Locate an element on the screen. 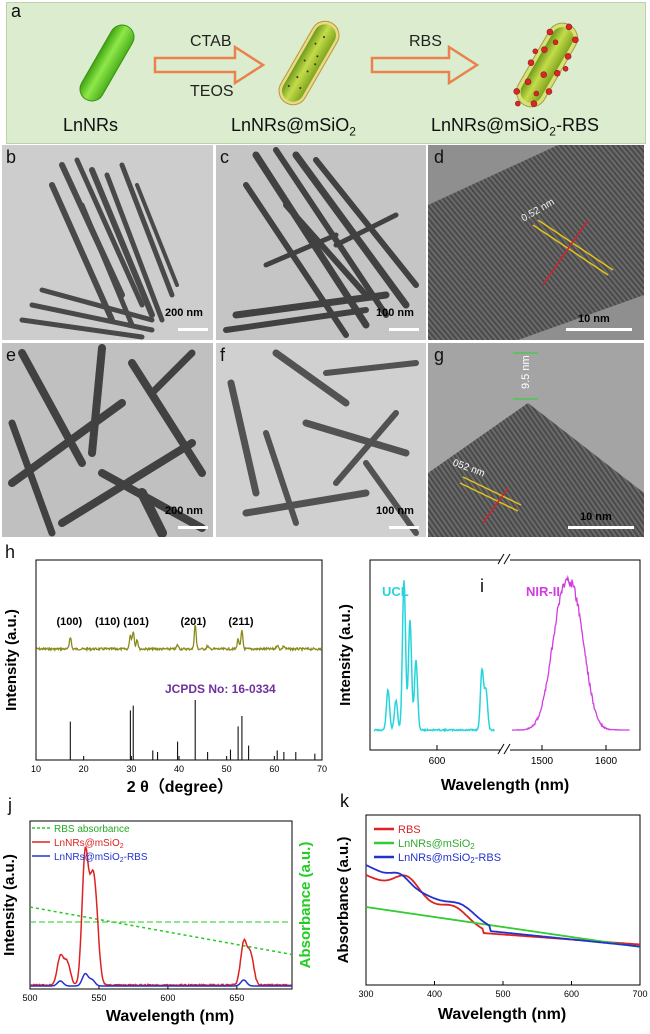 The height and width of the screenshot is (1034, 650). legend-rbs: RBS is located at coordinates (409, 830).